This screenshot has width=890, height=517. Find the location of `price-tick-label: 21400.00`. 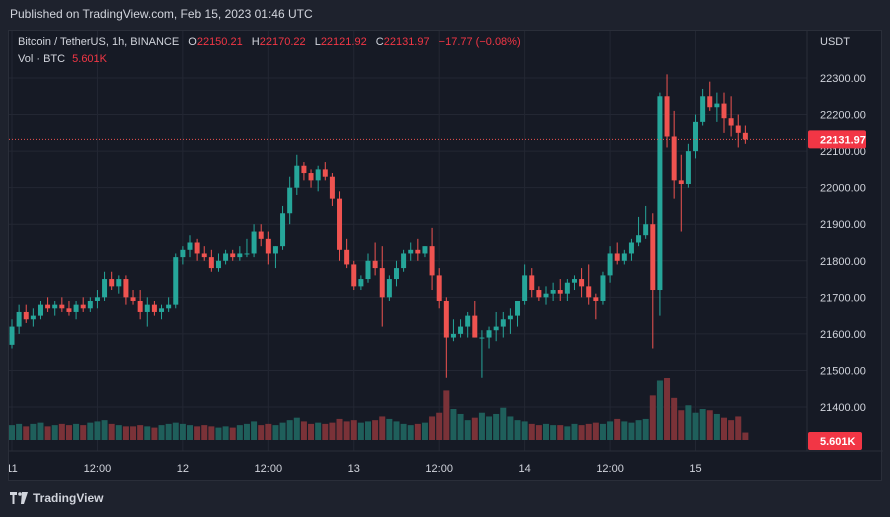

price-tick-label: 21400.00 is located at coordinates (843, 408).